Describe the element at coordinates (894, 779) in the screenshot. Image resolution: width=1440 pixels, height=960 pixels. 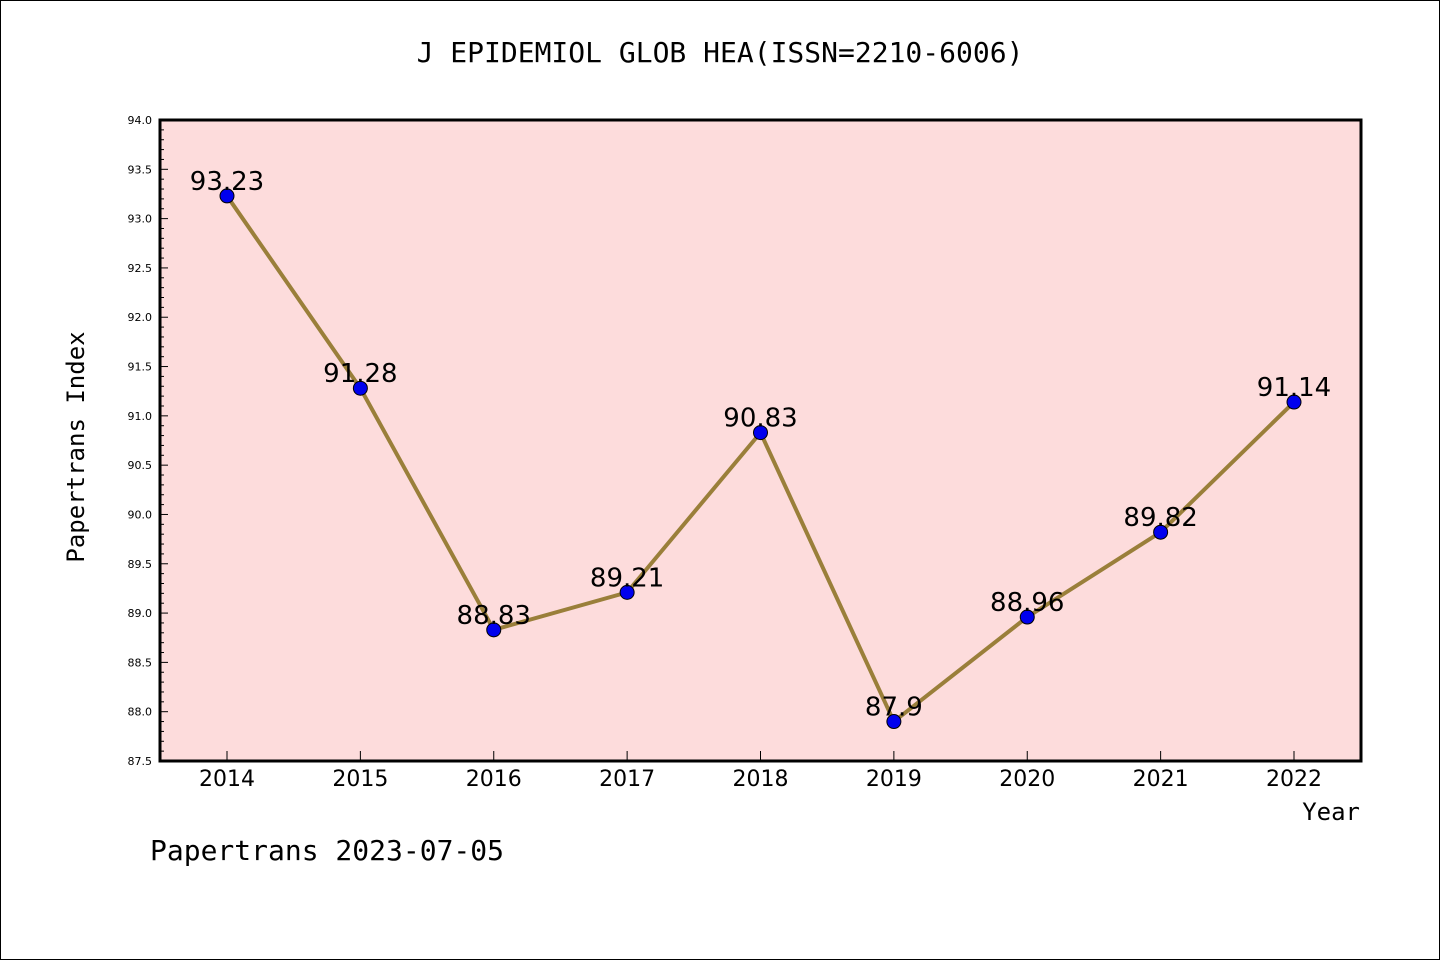
I see `x-tick-label: 2019` at that location.